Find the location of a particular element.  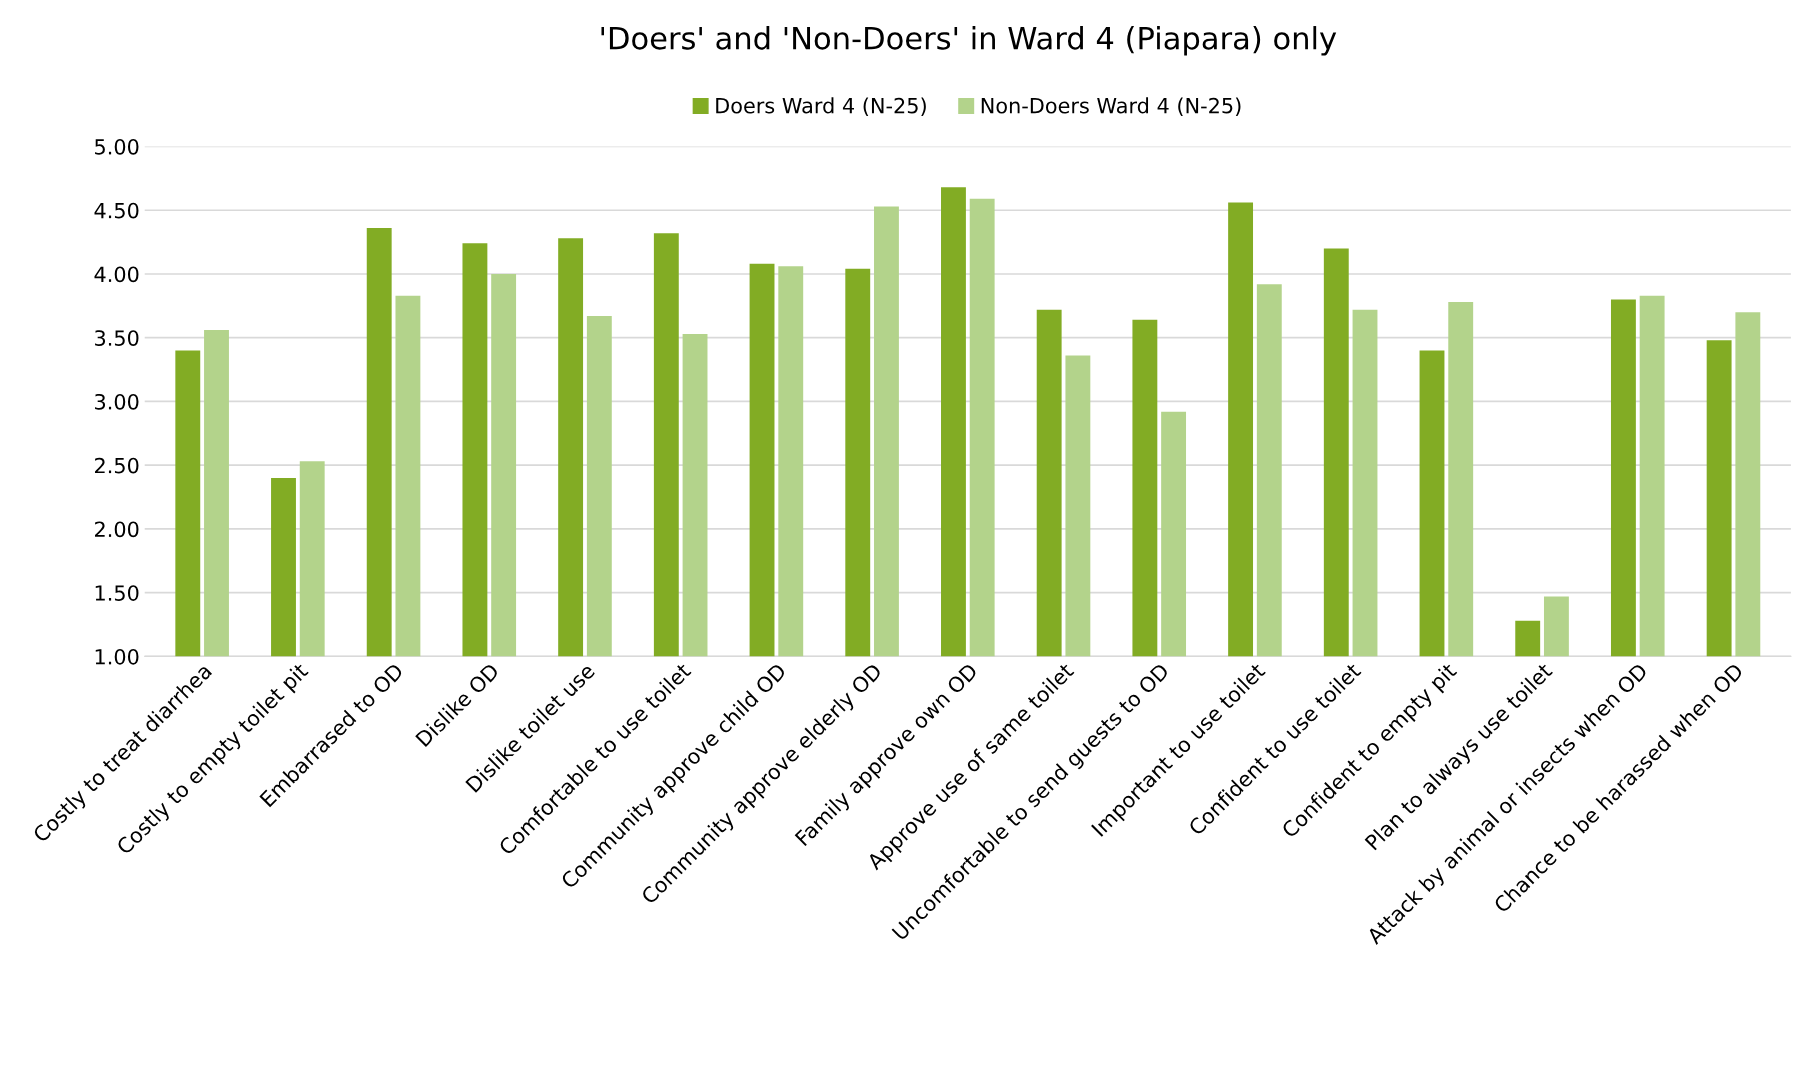

y-tick-label: 1.50 is located at coordinates (117, 593).